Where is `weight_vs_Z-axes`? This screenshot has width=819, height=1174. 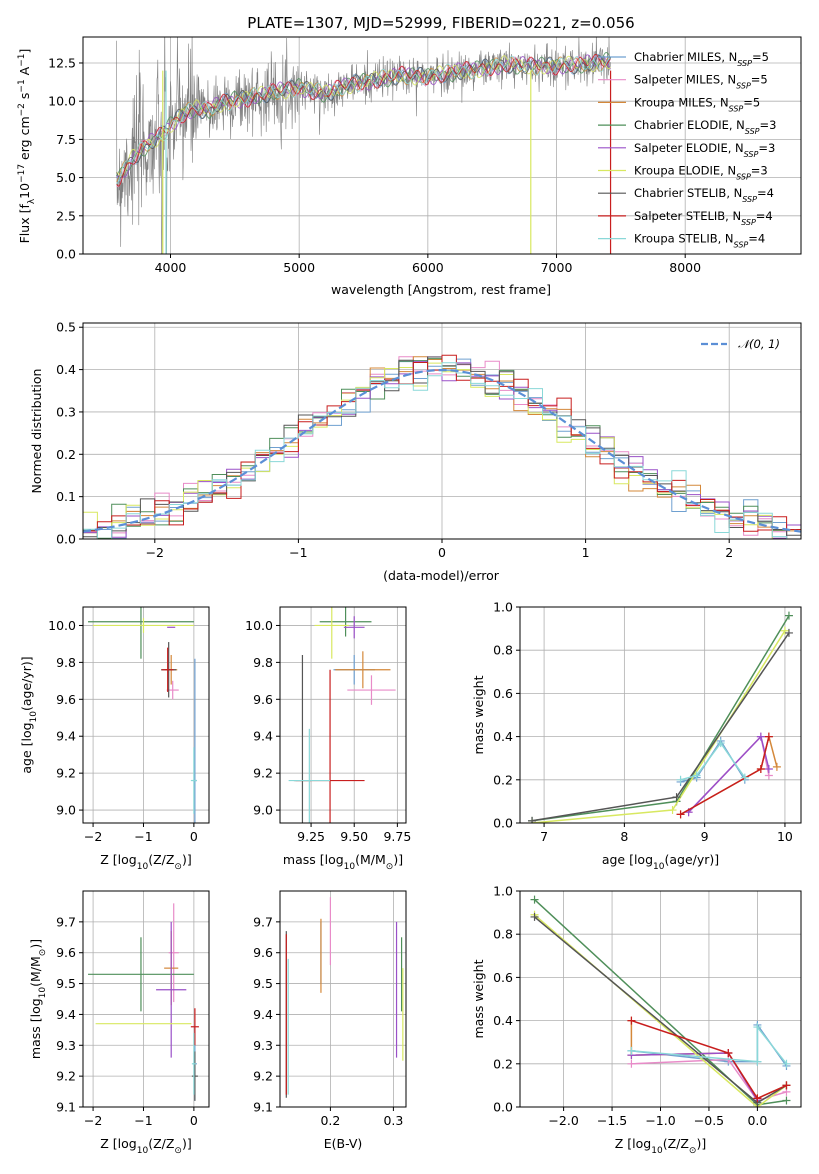 weight_vs_Z-axes is located at coordinates (660, 999).